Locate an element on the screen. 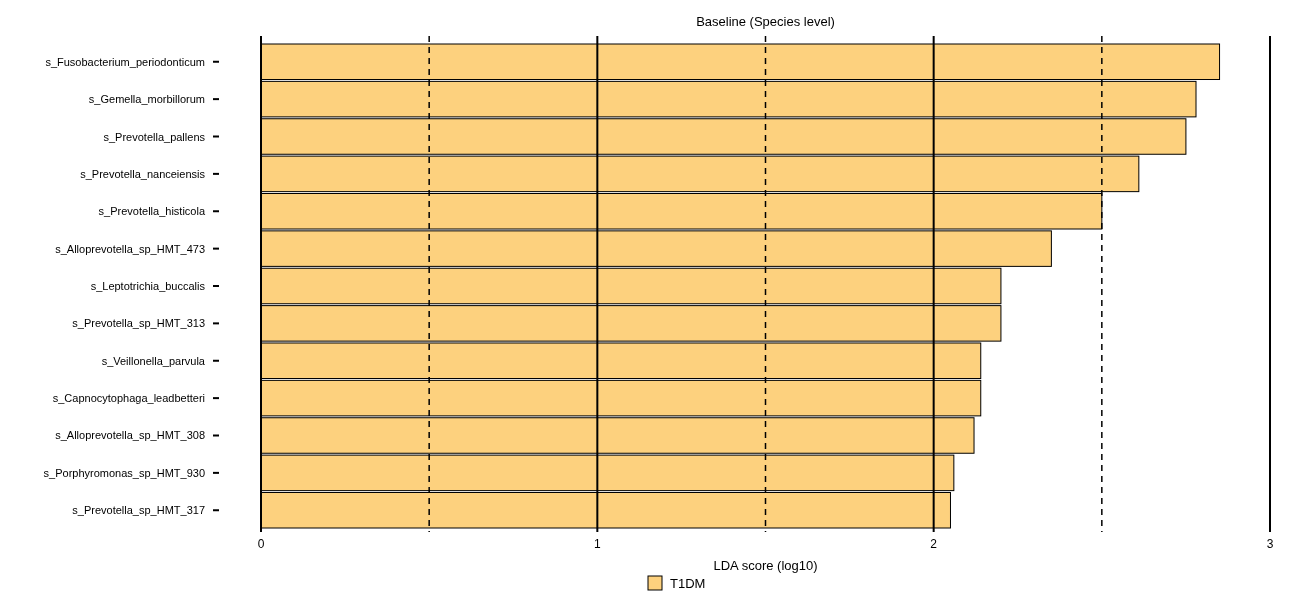 This screenshot has height=607, width=1290. y-tick-label: s_Veillonella_parvula is located at coordinates (153, 360).